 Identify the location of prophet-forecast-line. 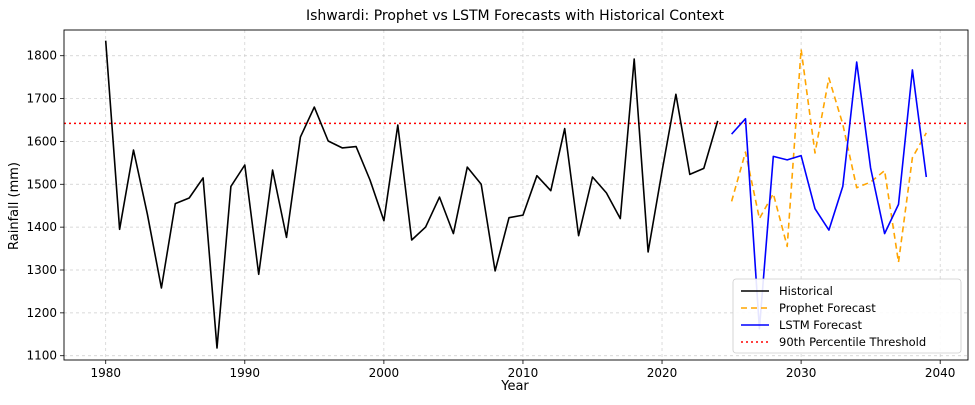
(828, 156).